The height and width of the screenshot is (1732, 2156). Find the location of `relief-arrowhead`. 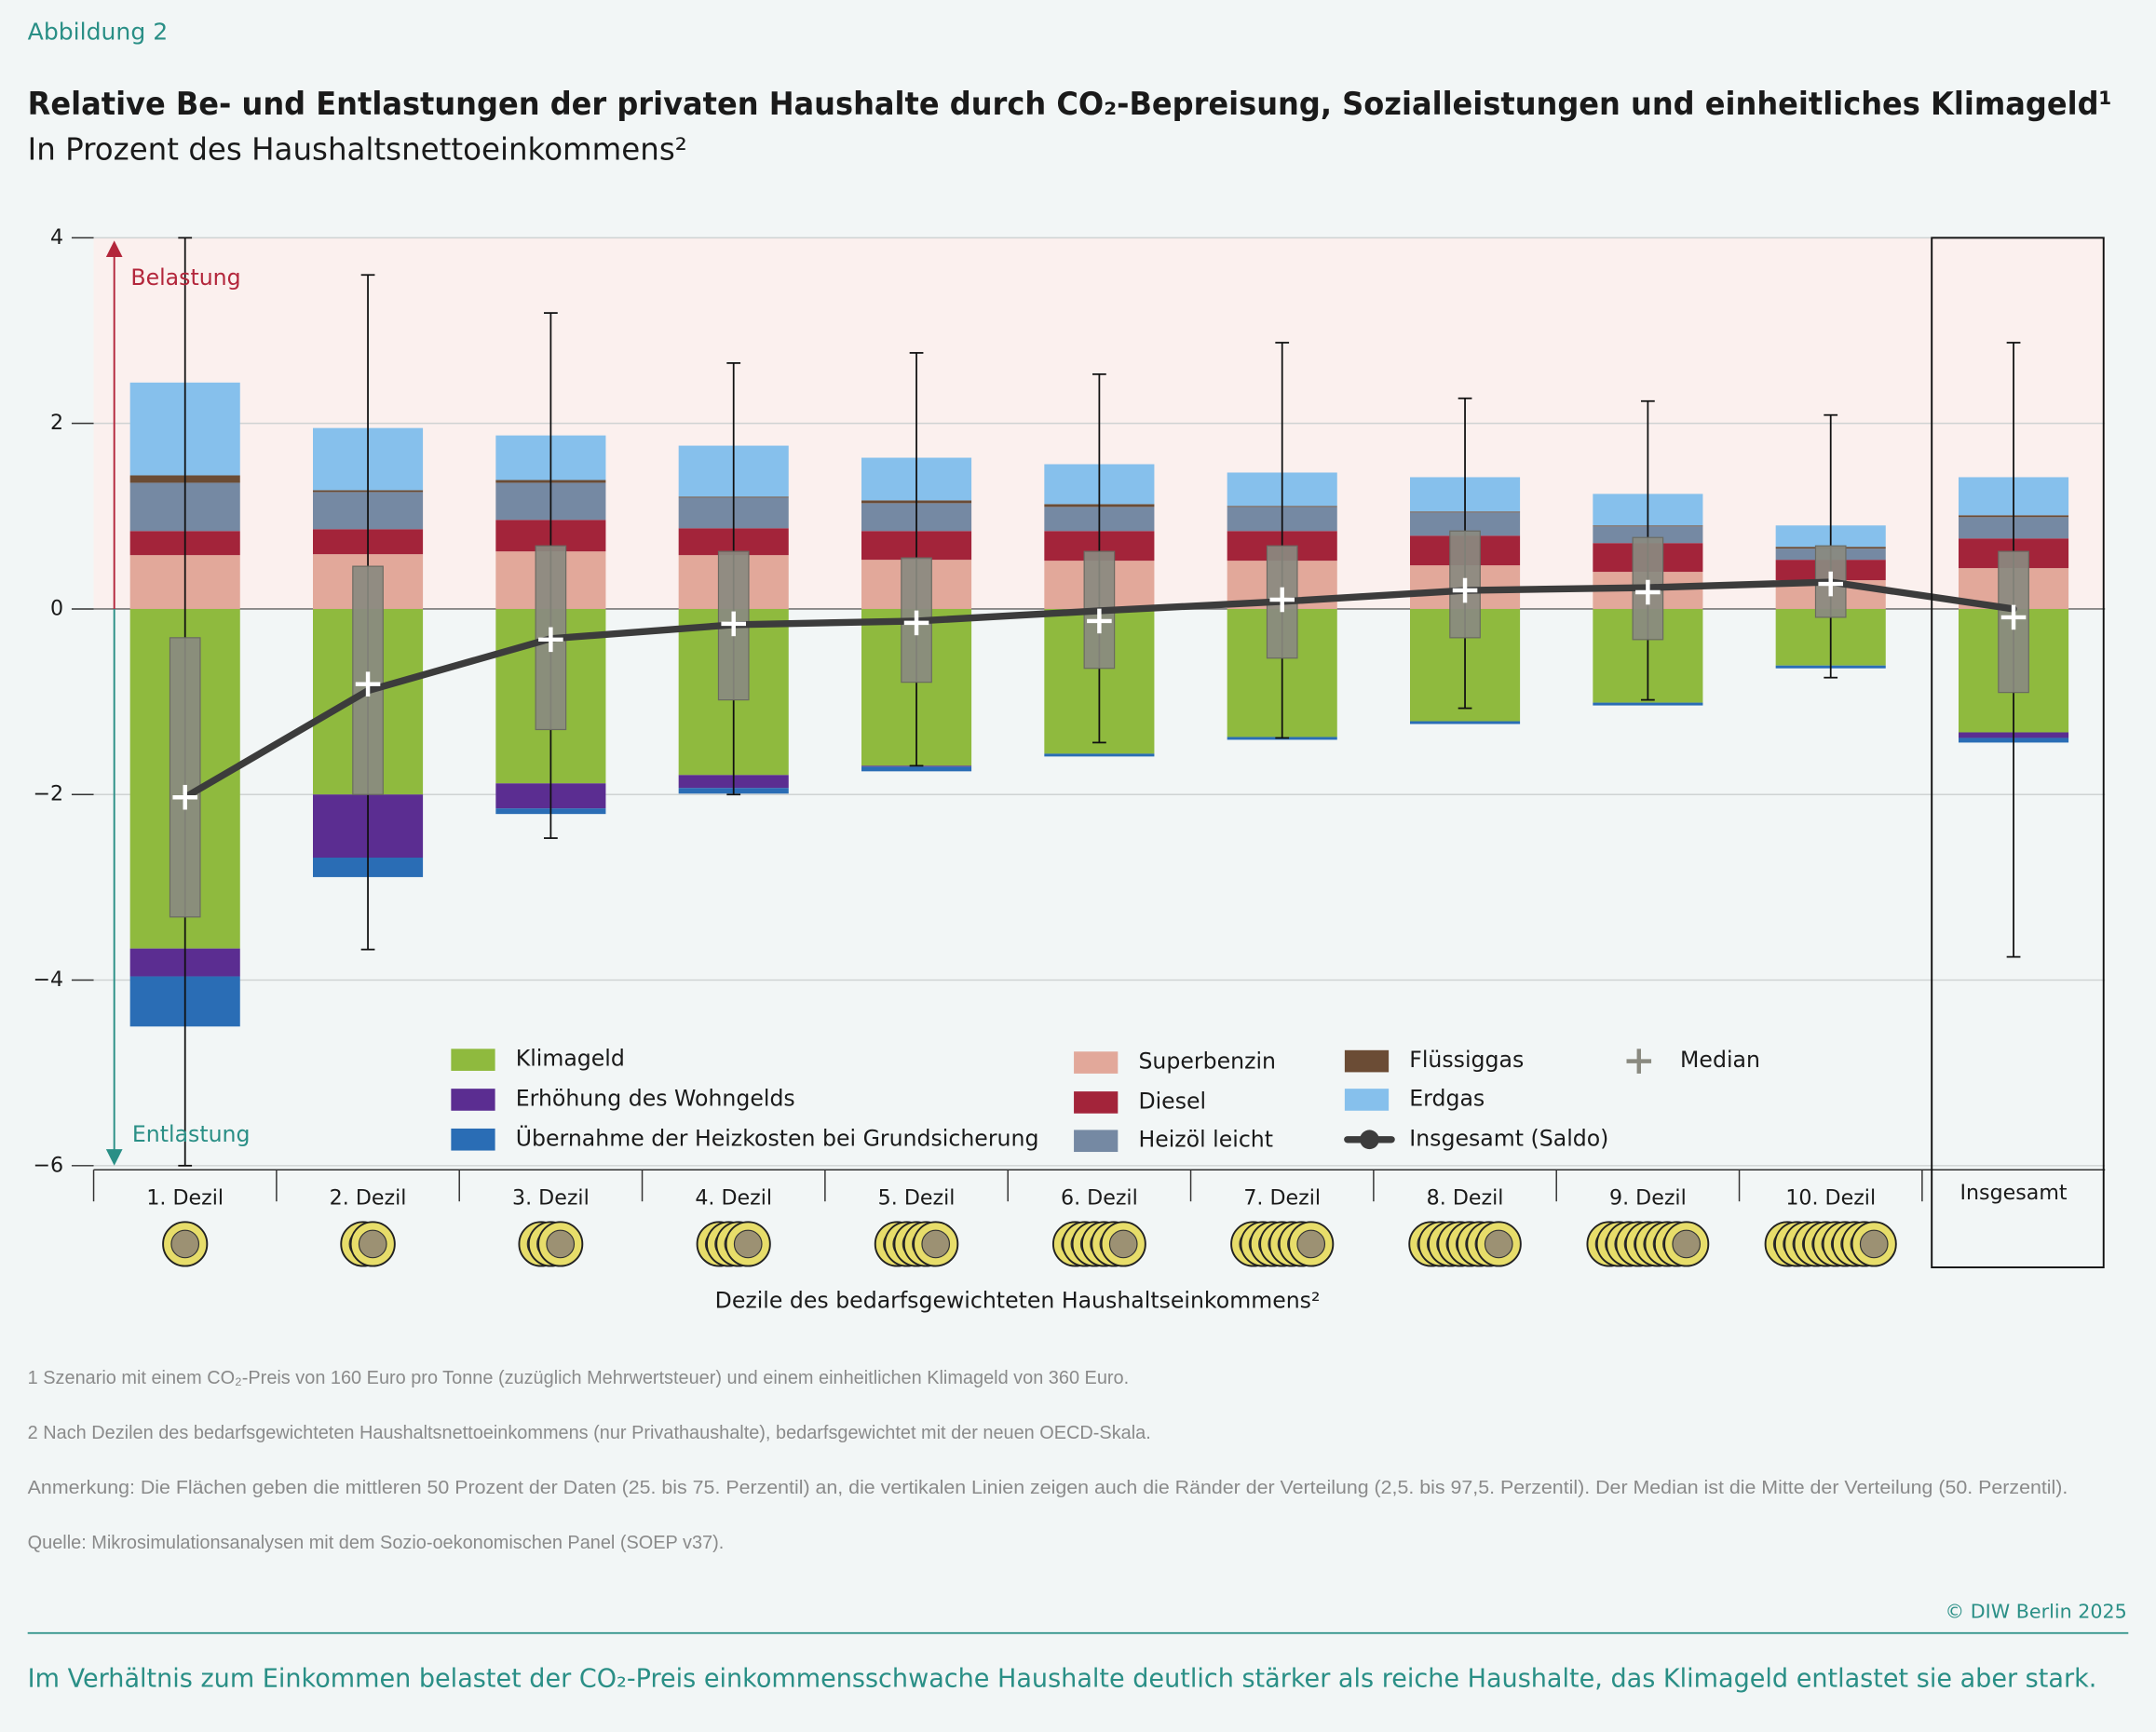

relief-arrowhead is located at coordinates (114, 1158).